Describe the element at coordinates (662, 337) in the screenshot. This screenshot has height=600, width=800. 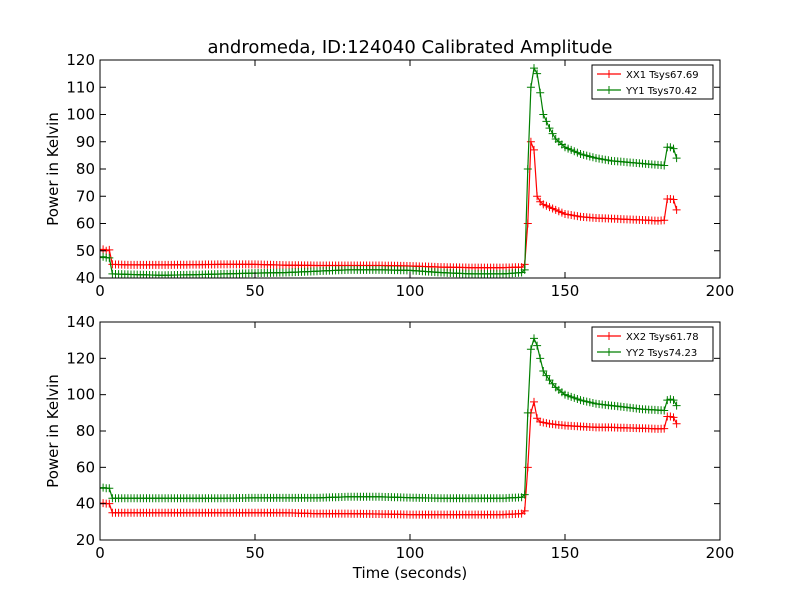
I see `legend-label: XX2 Tsys61.78` at that location.